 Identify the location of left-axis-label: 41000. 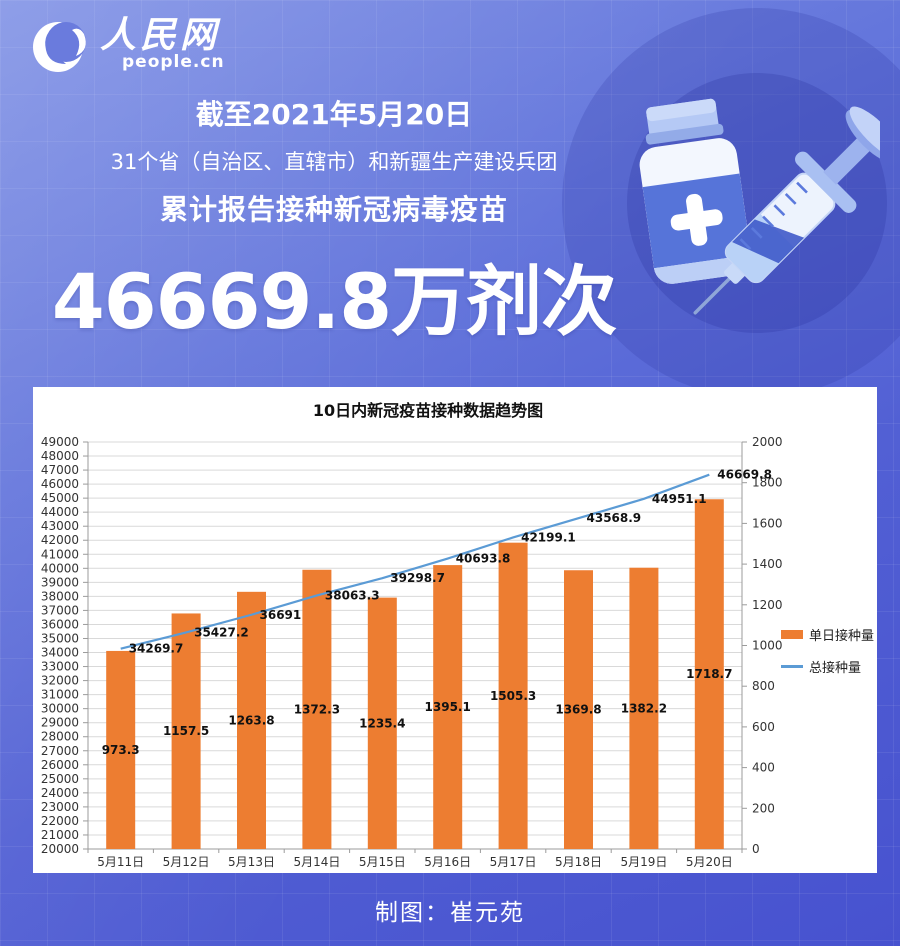
(60, 554).